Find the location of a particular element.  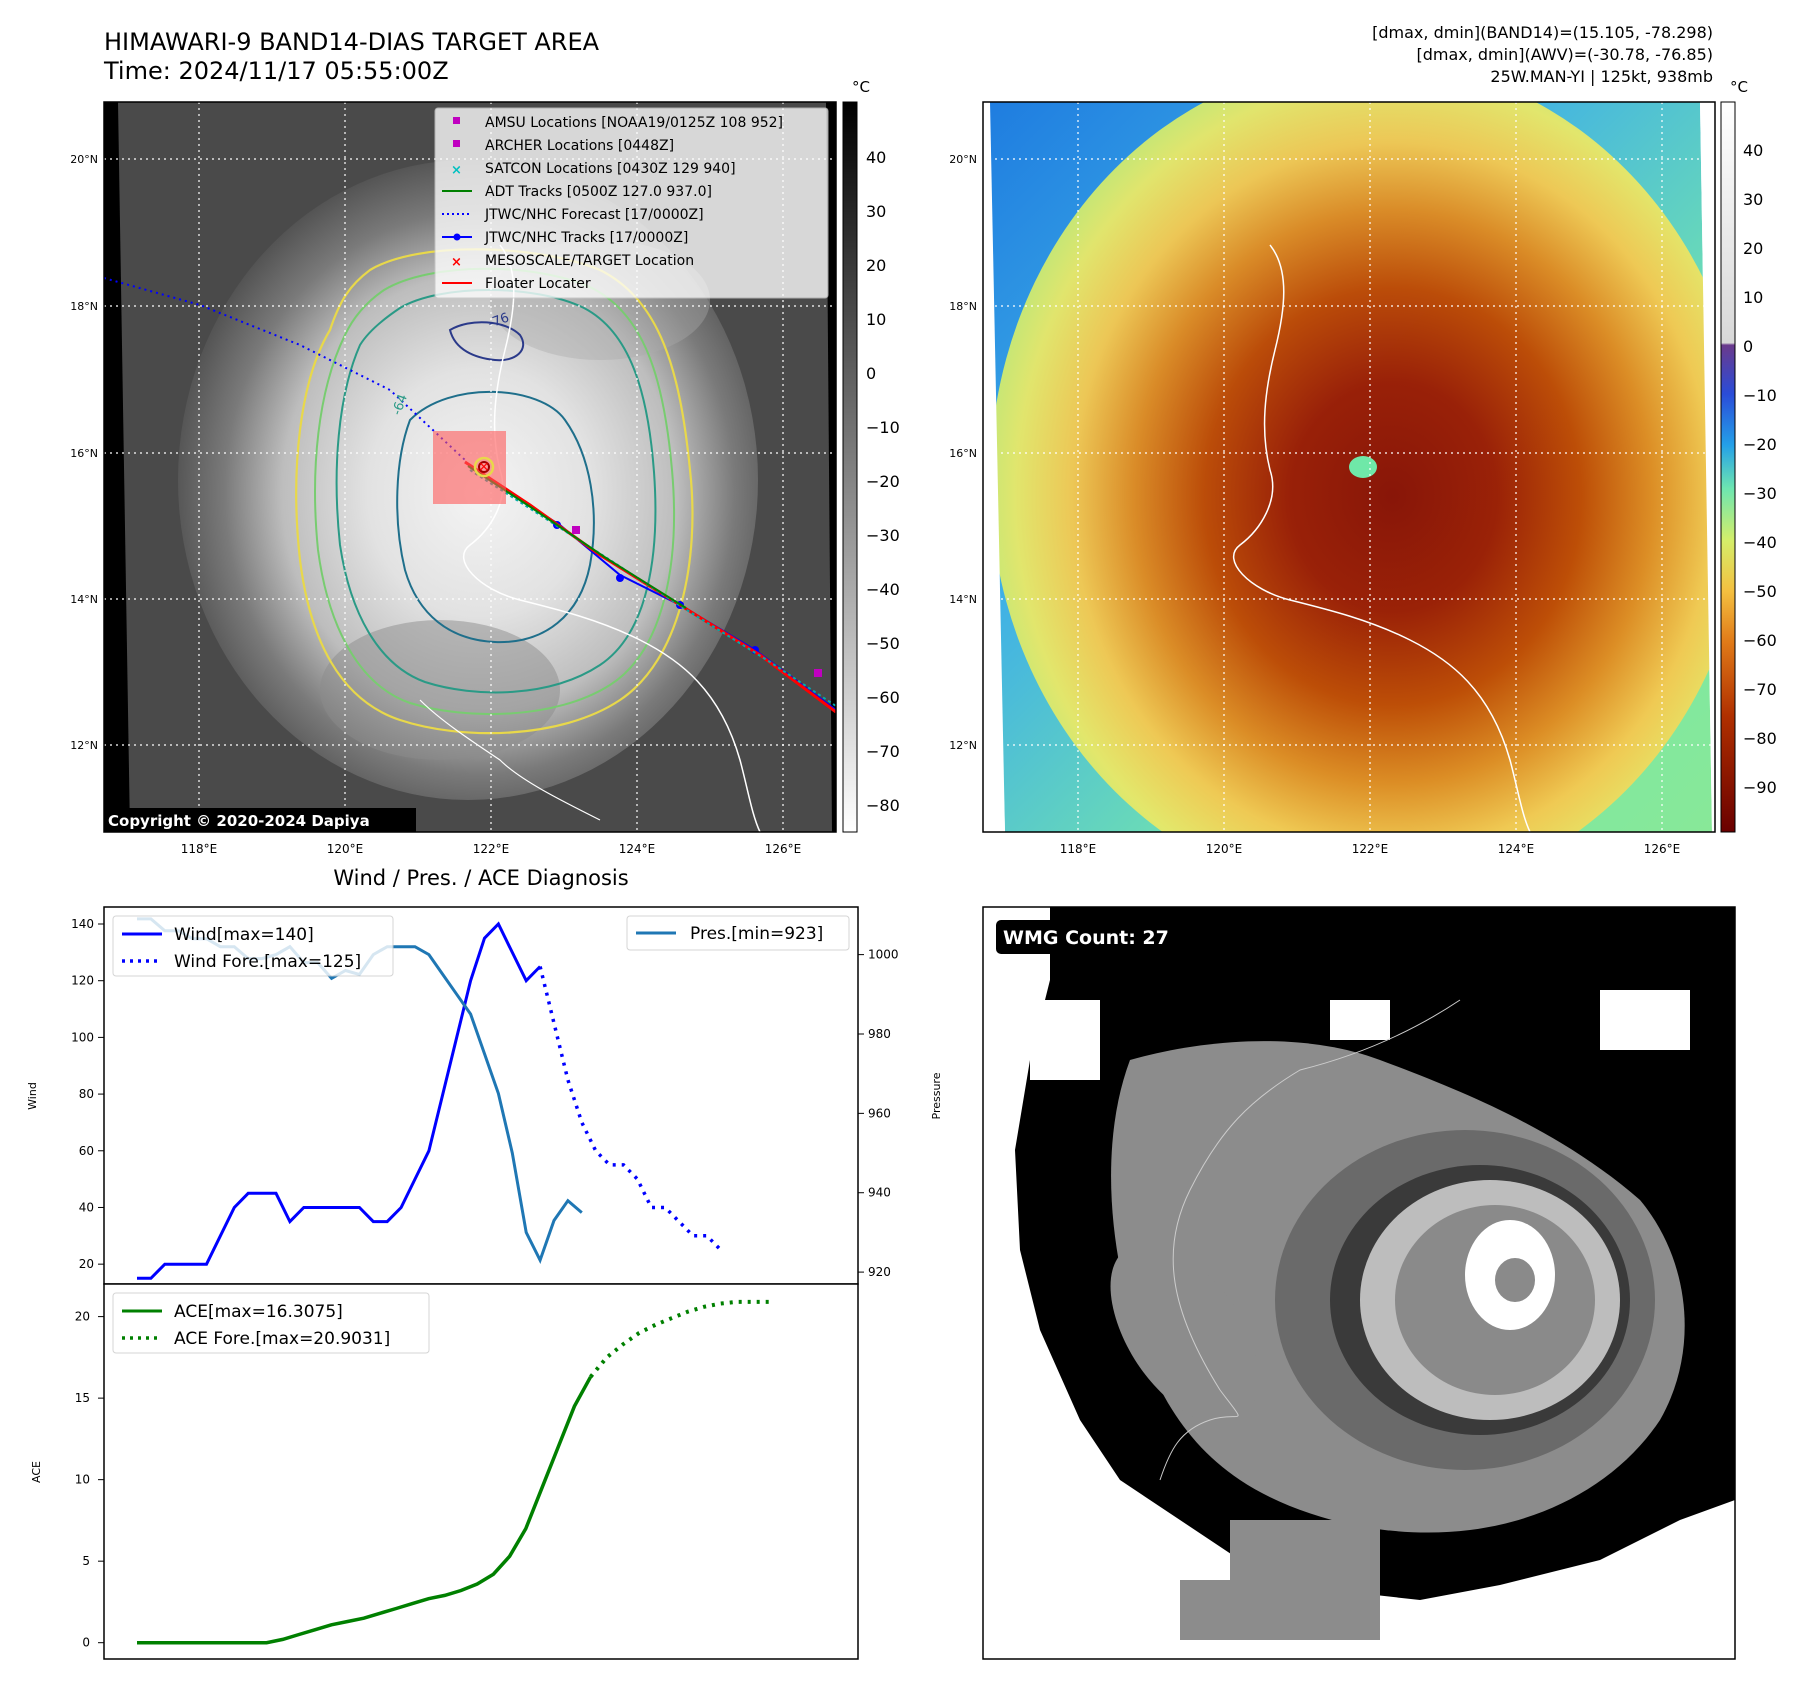

ir-cb-tick-10: 10 is located at coordinates (876, 319).